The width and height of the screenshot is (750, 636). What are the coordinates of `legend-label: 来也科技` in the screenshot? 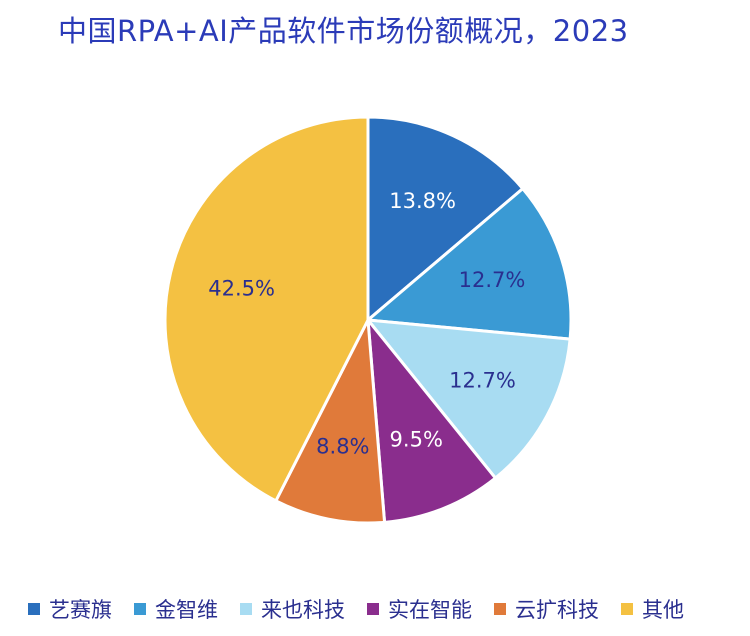 It's located at (303, 610).